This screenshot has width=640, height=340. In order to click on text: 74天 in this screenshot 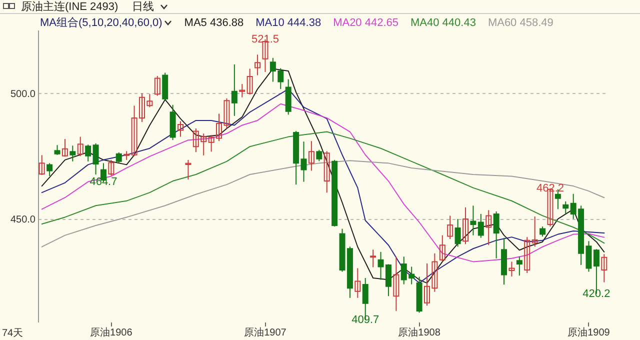, I will do `click(13, 333)`.